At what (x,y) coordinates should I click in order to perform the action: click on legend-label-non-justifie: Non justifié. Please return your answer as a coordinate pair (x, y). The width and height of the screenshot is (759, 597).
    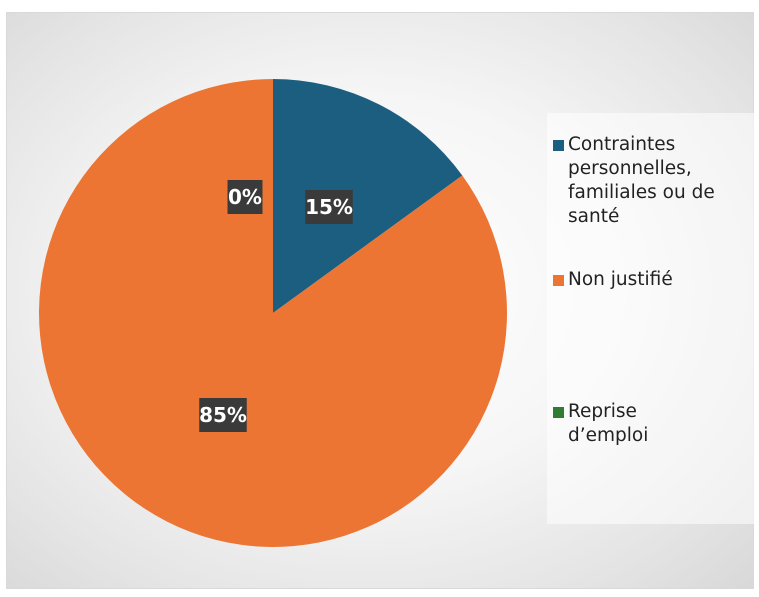
    Looking at the image, I should click on (620, 279).